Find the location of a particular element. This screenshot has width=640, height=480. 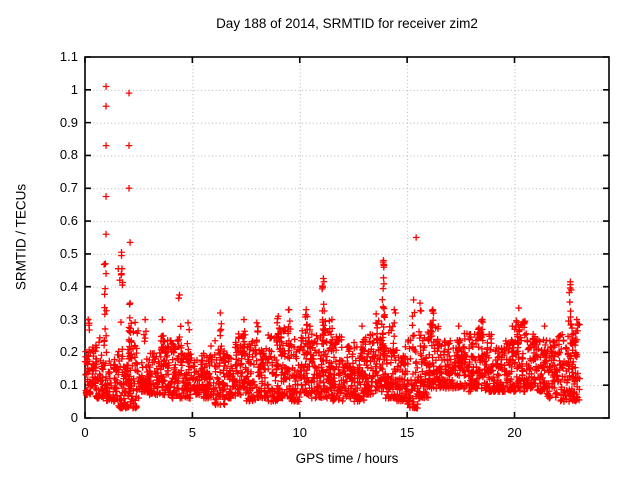

y-tick-label: 0.2 is located at coordinates (68, 352).